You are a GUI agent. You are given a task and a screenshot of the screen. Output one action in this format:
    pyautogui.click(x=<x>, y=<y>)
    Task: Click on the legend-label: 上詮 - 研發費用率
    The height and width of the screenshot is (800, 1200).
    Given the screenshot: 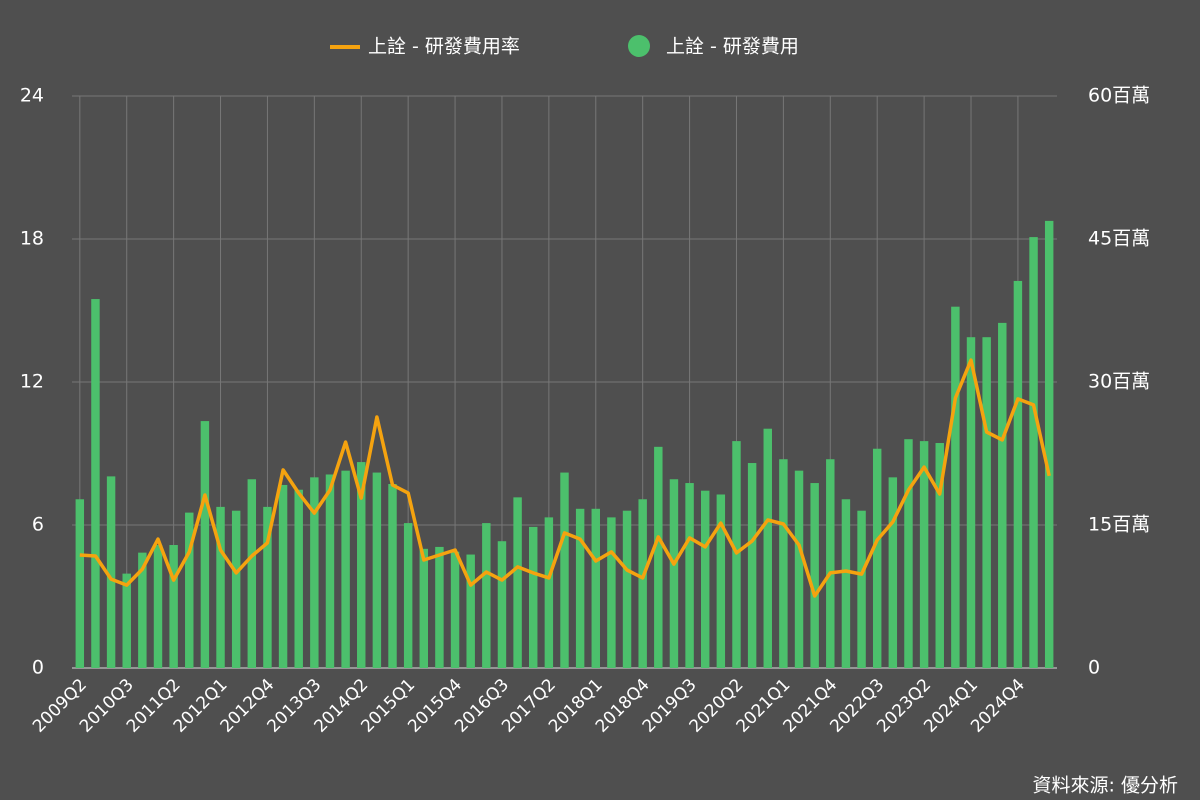 What is the action you would take?
    pyautogui.click(x=444, y=47)
    